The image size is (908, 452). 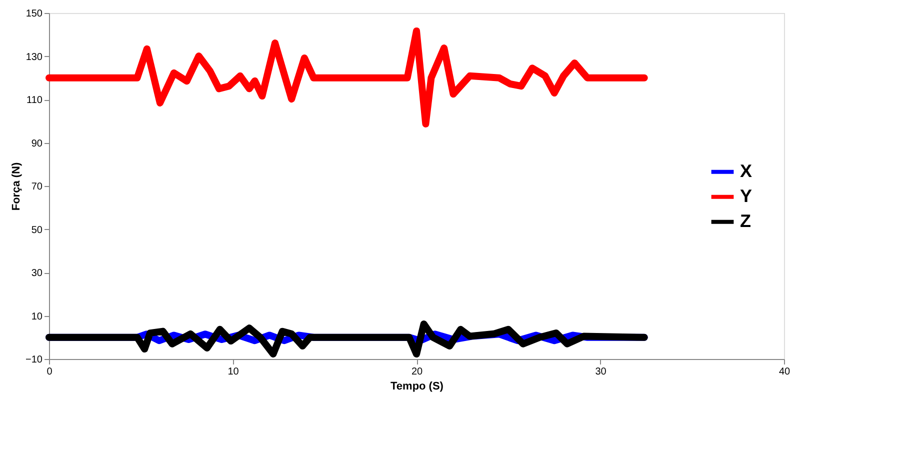 I want to click on x-tick-label: 20, so click(x=417, y=372).